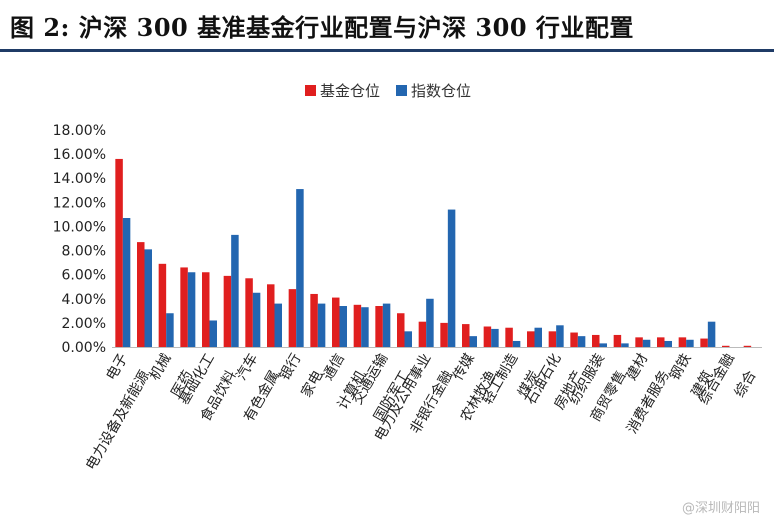 This screenshot has width=774, height=520. Describe the element at coordinates (720, 508) in the screenshot. I see `watermark: @深圳财阳阳` at that location.